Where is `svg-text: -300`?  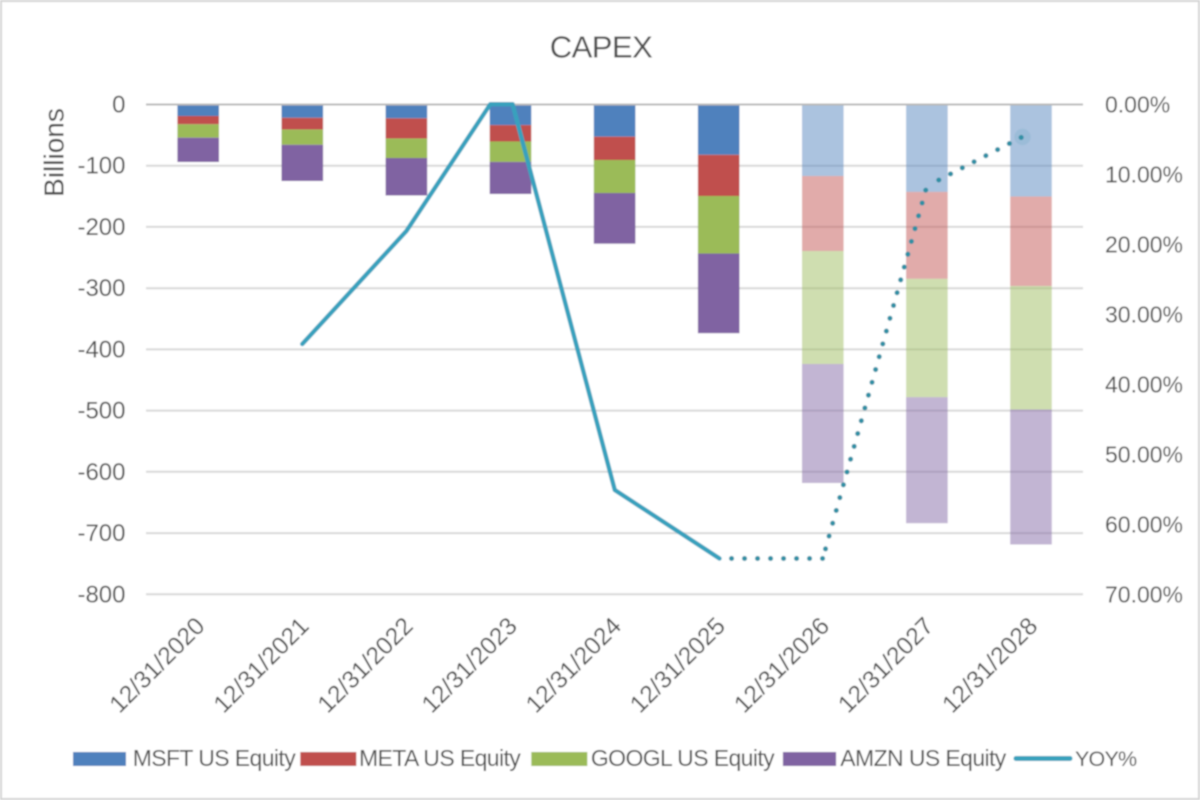 svg-text: -300 is located at coordinates (101, 288).